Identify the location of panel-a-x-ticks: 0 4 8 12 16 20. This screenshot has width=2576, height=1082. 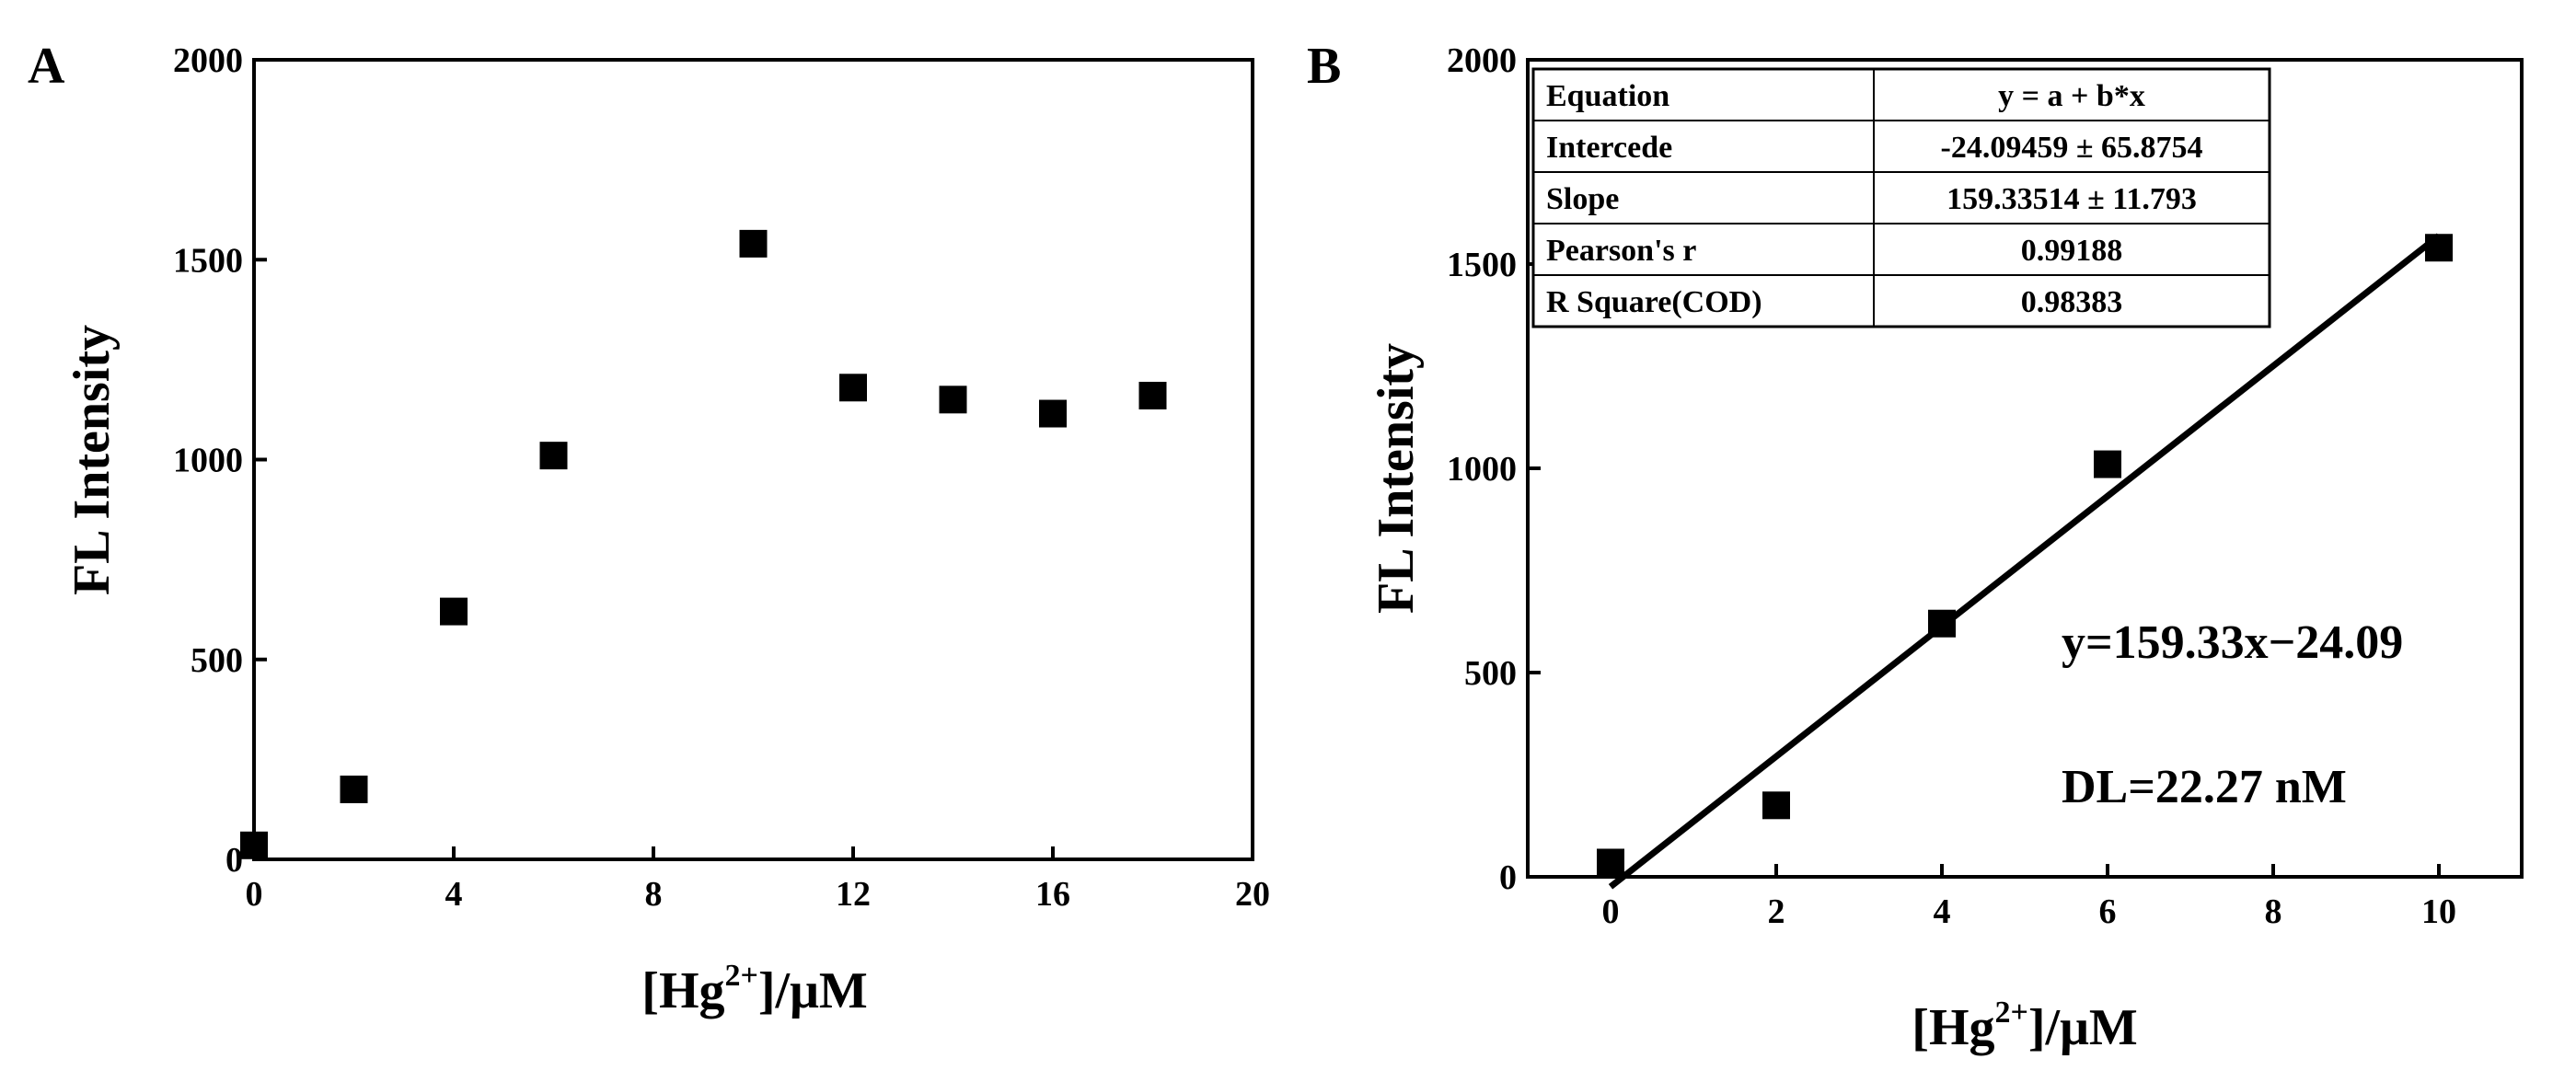
(758, 880).